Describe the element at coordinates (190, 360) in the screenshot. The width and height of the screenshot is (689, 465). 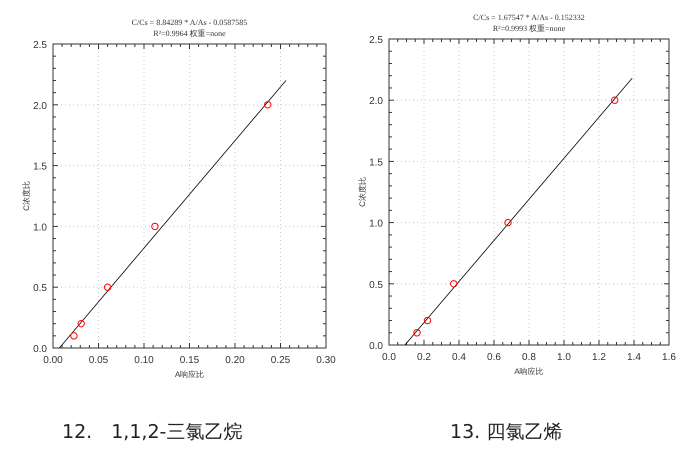
I see `x-tick-label: 0.15` at that location.